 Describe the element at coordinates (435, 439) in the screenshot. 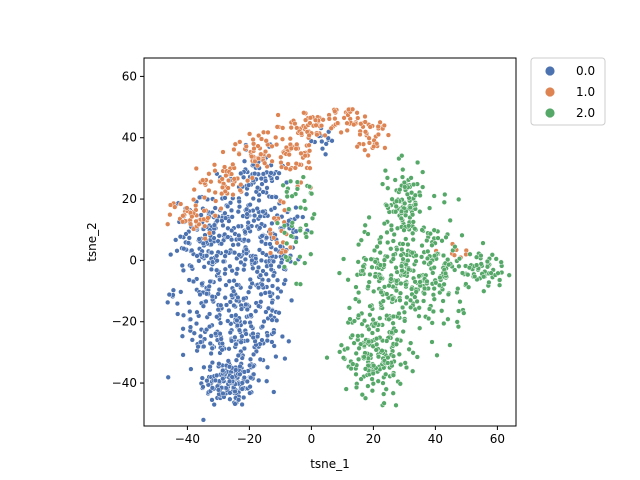

I see `x-tick-label: 40` at that location.